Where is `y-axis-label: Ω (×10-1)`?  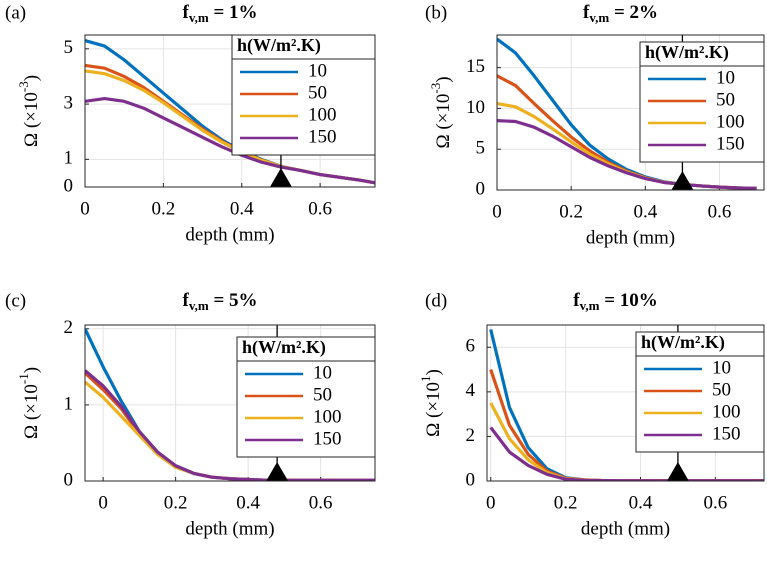
y-axis-label: Ω (×10-1) is located at coordinates (29, 403).